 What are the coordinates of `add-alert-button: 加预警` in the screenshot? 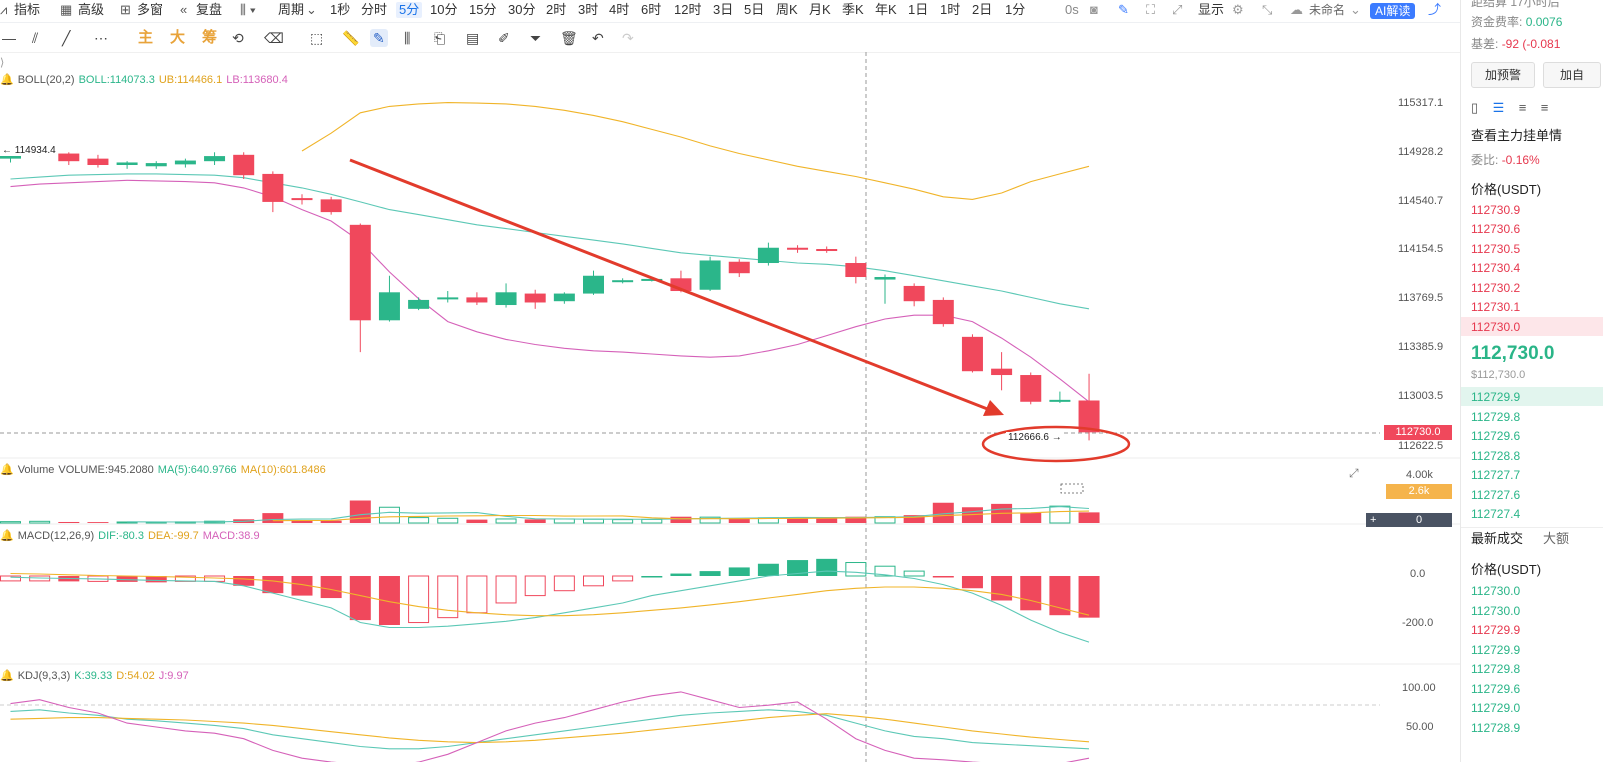 It's located at (1503, 75).